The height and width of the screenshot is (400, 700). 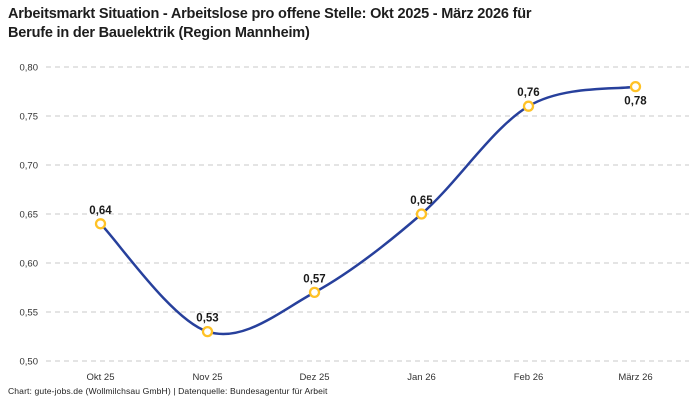 What do you see at coordinates (528, 93) in the screenshot?
I see `data-point-label: 0,76` at bounding box center [528, 93].